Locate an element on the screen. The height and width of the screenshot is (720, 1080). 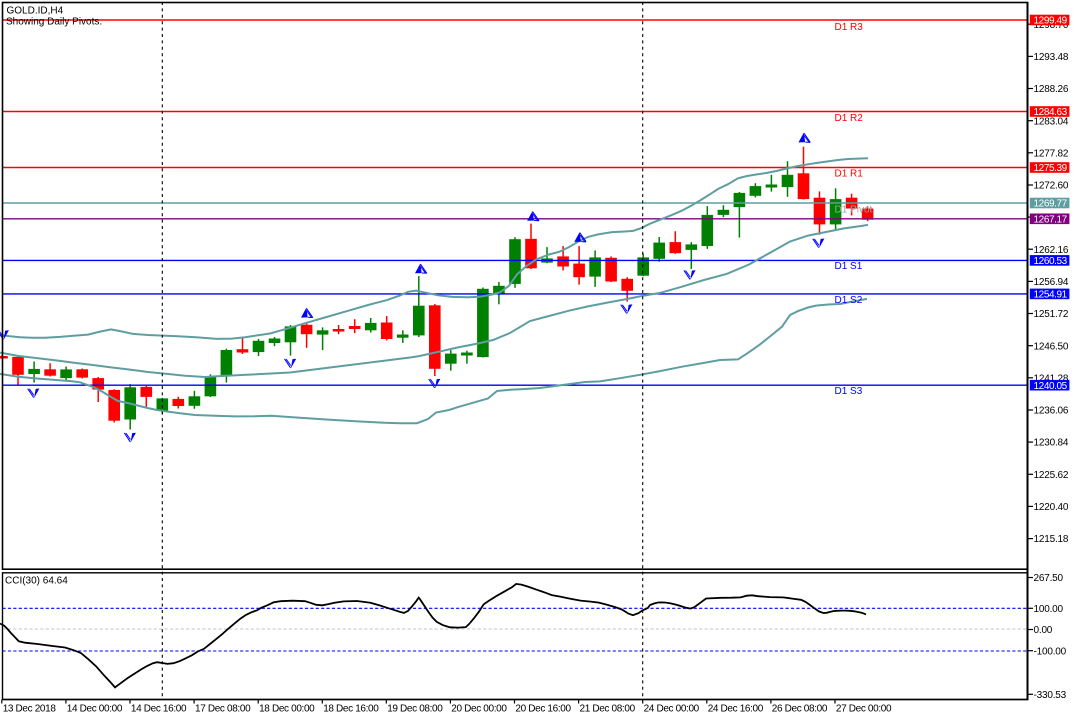
svg-text: 1293.48 is located at coordinates (1051, 57).